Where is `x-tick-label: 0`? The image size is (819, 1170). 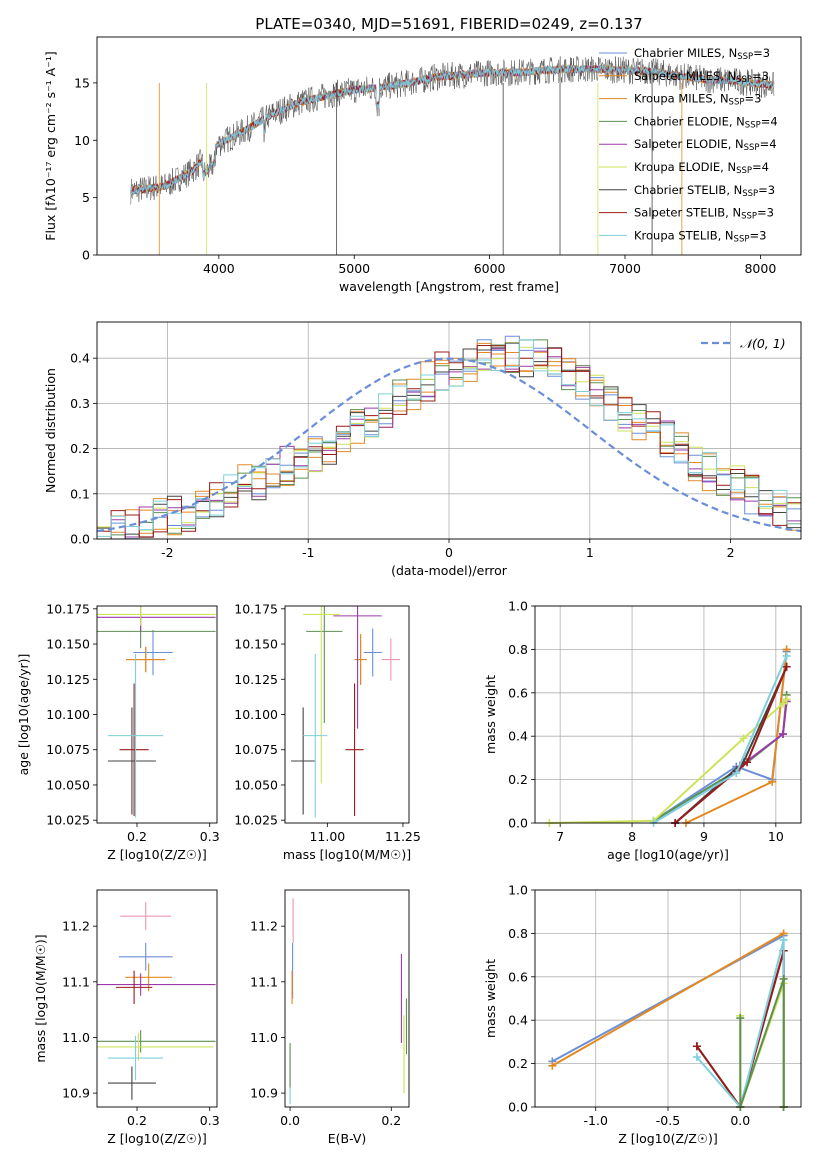 x-tick-label: 0 is located at coordinates (449, 552).